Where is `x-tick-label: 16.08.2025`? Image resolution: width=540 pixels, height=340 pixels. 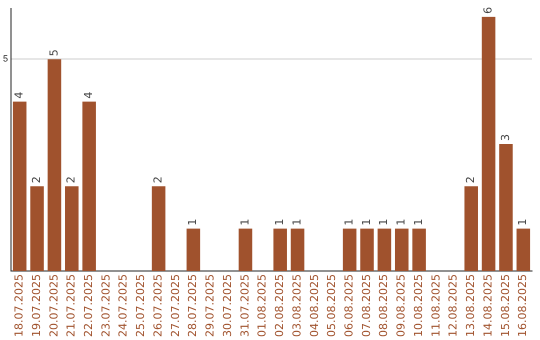
x-tick-label: 16.08.2025 is located at coordinates (523, 306).